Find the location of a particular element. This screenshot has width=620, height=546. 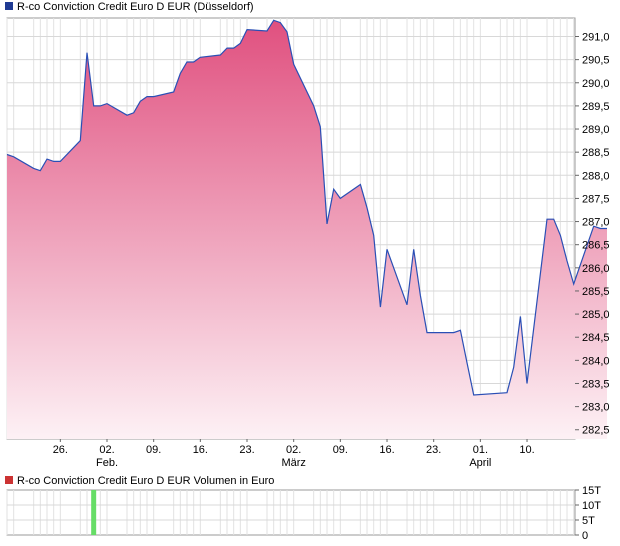

x-month-label: April is located at coordinates (480, 463).